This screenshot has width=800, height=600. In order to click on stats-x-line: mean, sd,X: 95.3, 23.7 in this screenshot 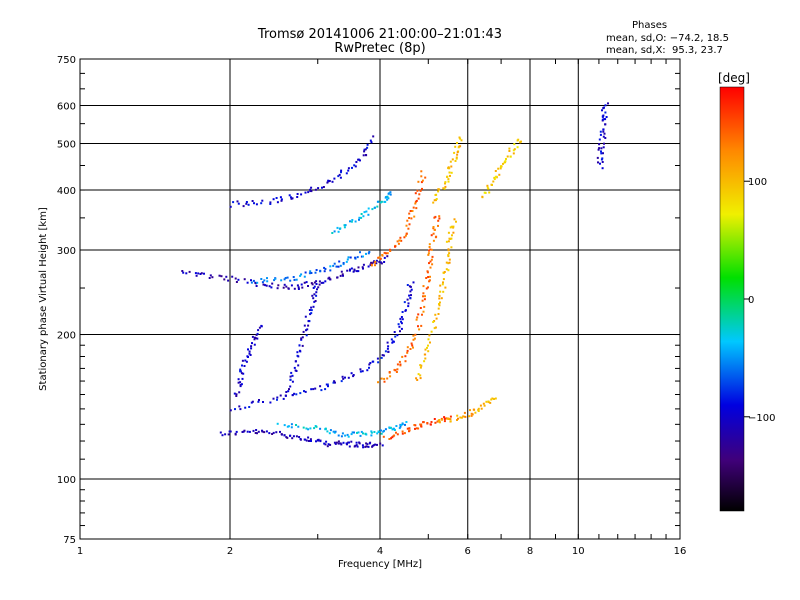, I will do `click(664, 50)`.